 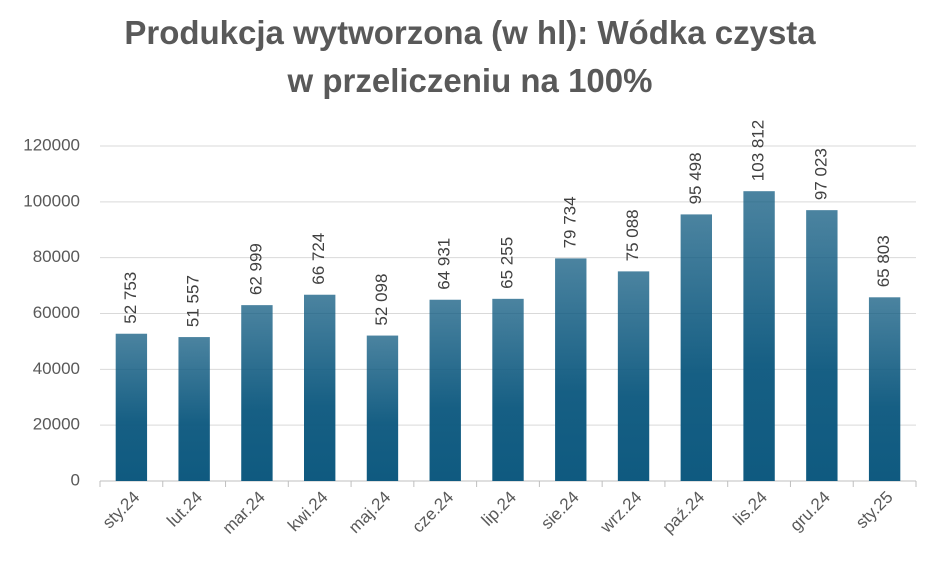 What do you see at coordinates (308, 512) in the screenshot?
I see `x-tick-label: kwi.24` at bounding box center [308, 512].